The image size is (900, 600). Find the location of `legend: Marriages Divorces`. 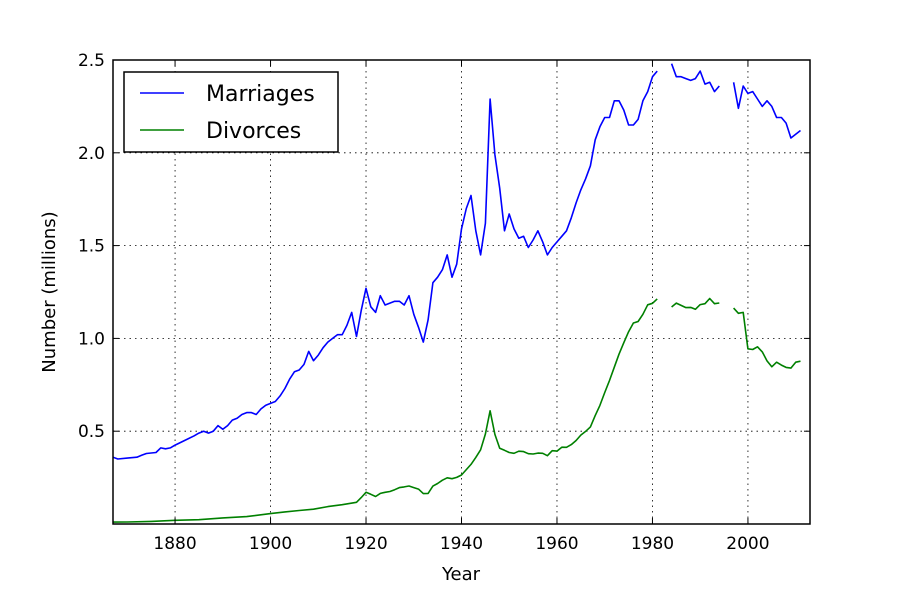

legend: Marriages Divorces is located at coordinates (231, 112).